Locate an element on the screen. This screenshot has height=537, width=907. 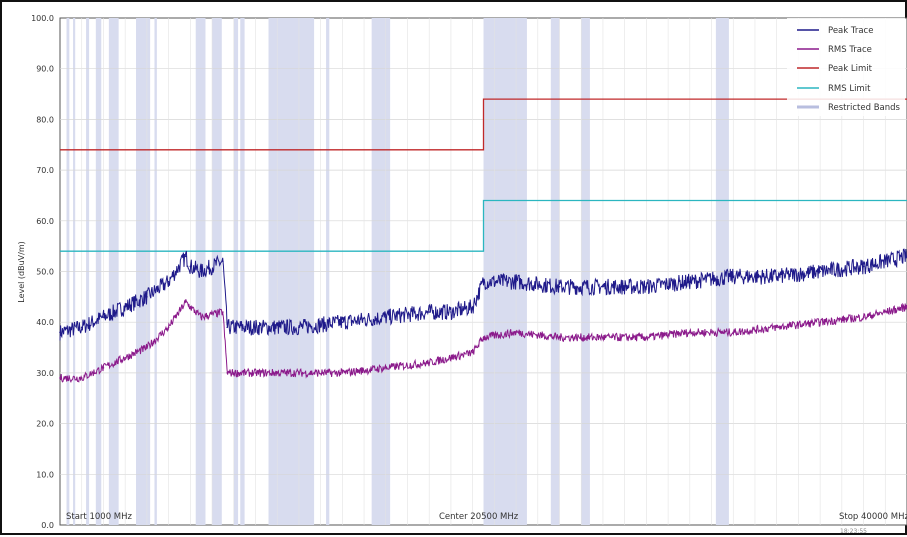
y-tick-label: 10.0 is located at coordinates (45, 474).